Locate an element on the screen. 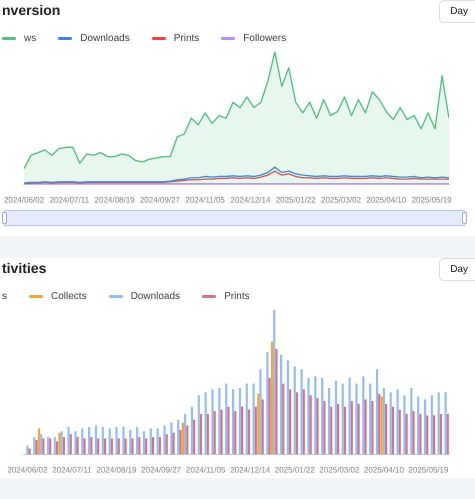 Image resolution: width=475 pixels, height=499 pixels. x-tick-label: 2024/06/02 is located at coordinates (24, 199).